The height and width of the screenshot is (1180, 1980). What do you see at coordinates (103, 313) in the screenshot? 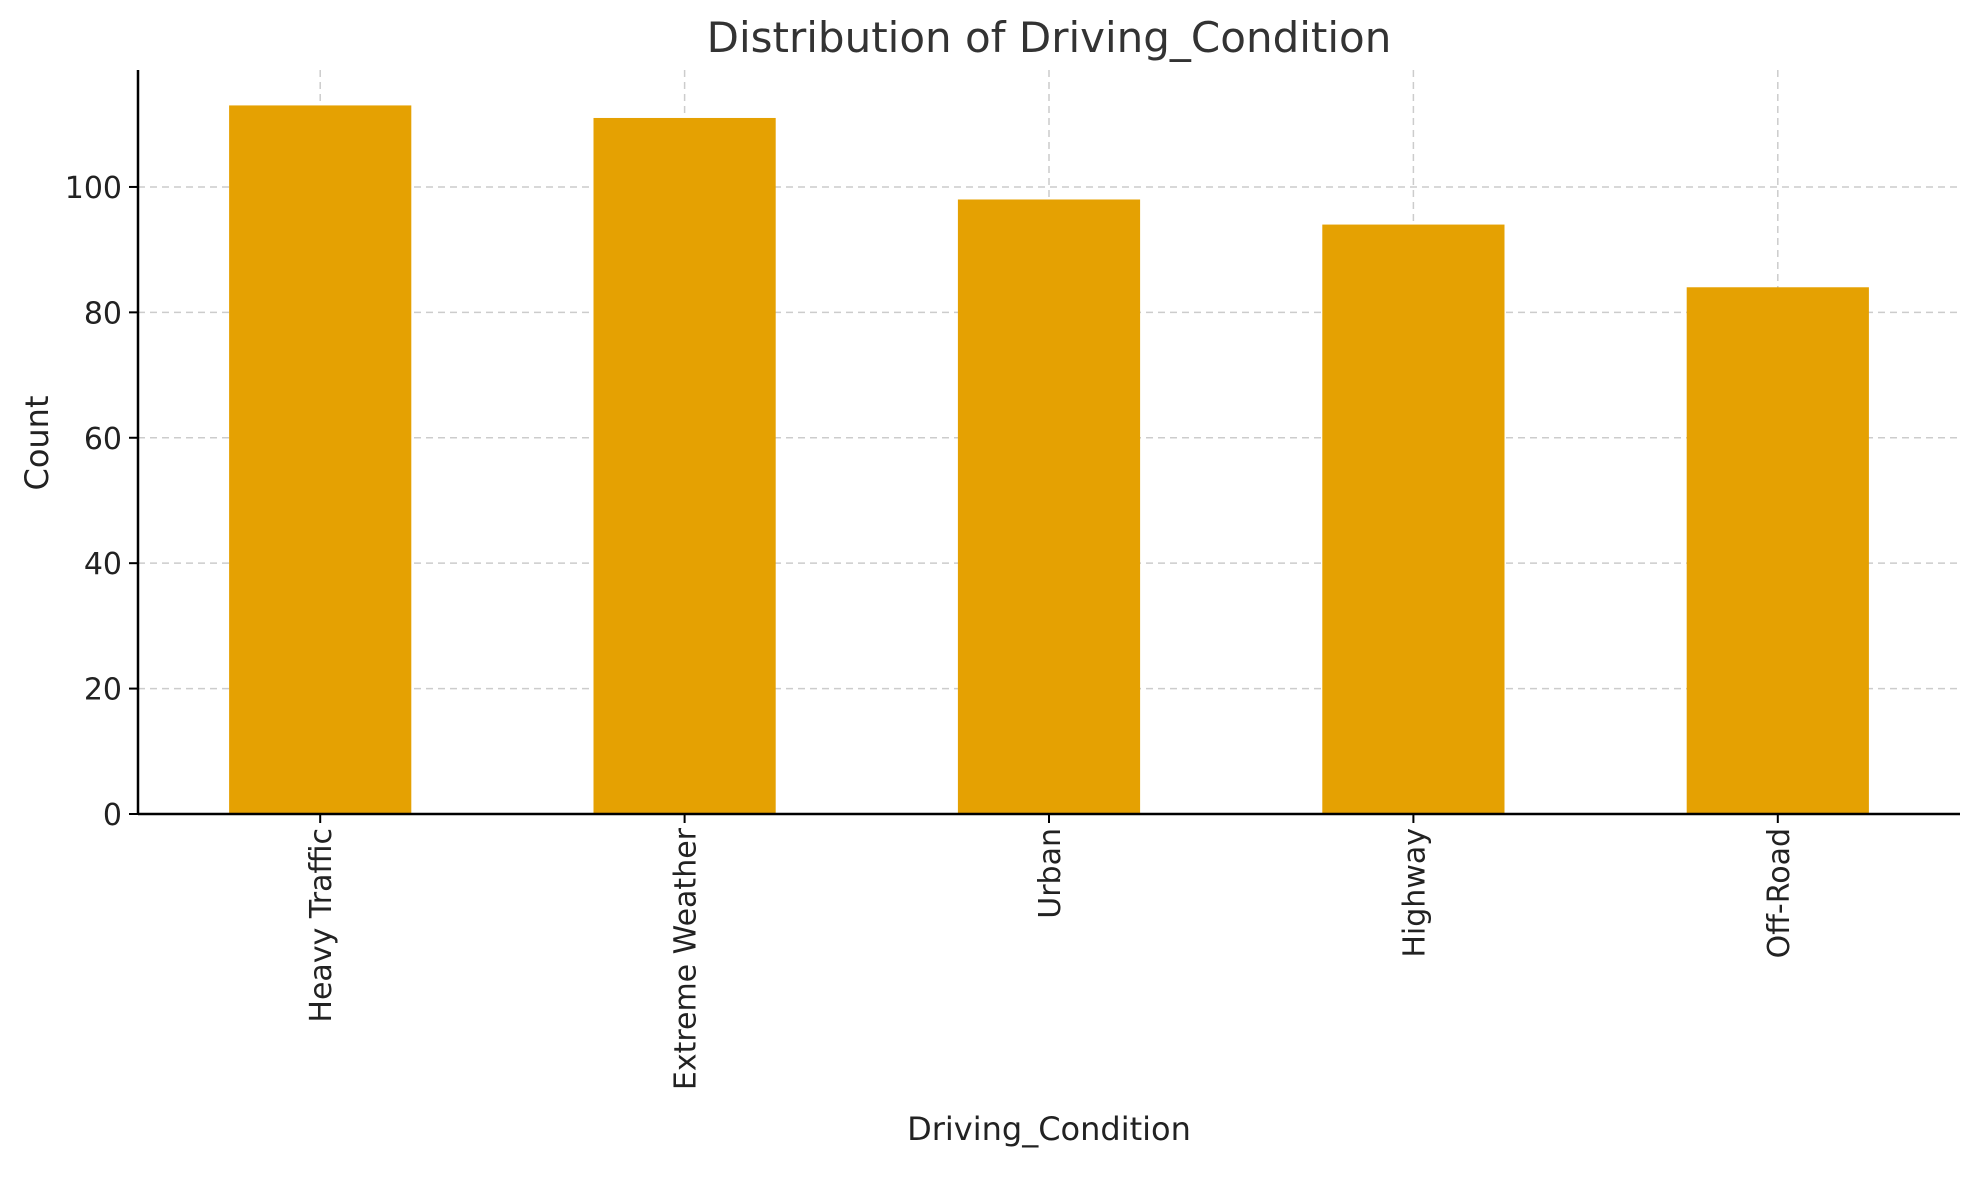
I see `y-tick-label: 80` at bounding box center [103, 313].